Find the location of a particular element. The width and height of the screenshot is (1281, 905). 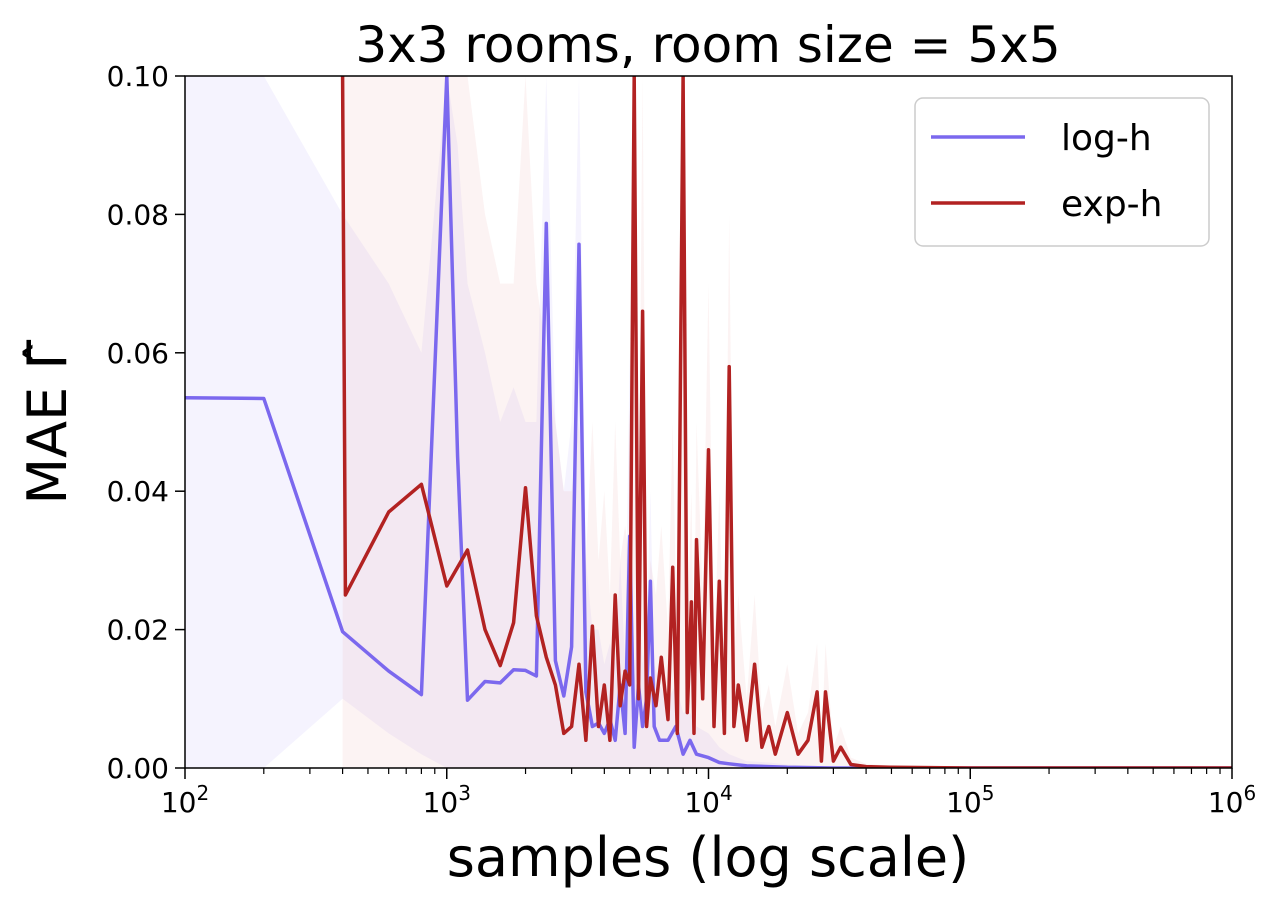

x-tick-label: 10⁶ is located at coordinates (1232, 800).